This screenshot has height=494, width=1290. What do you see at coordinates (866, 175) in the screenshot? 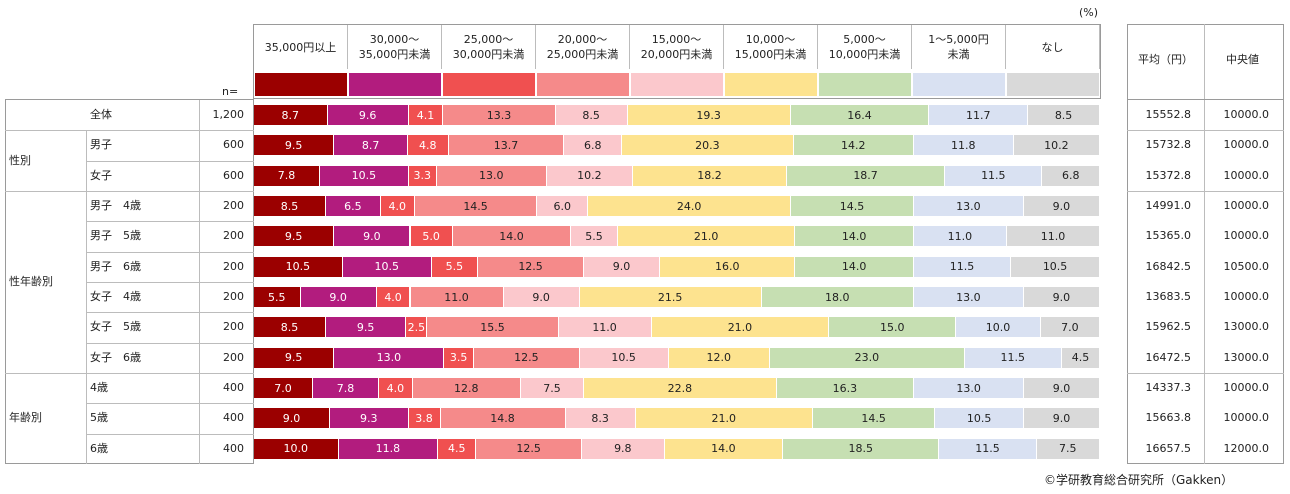
I see `bar-segment: 18.7` at bounding box center [866, 175].